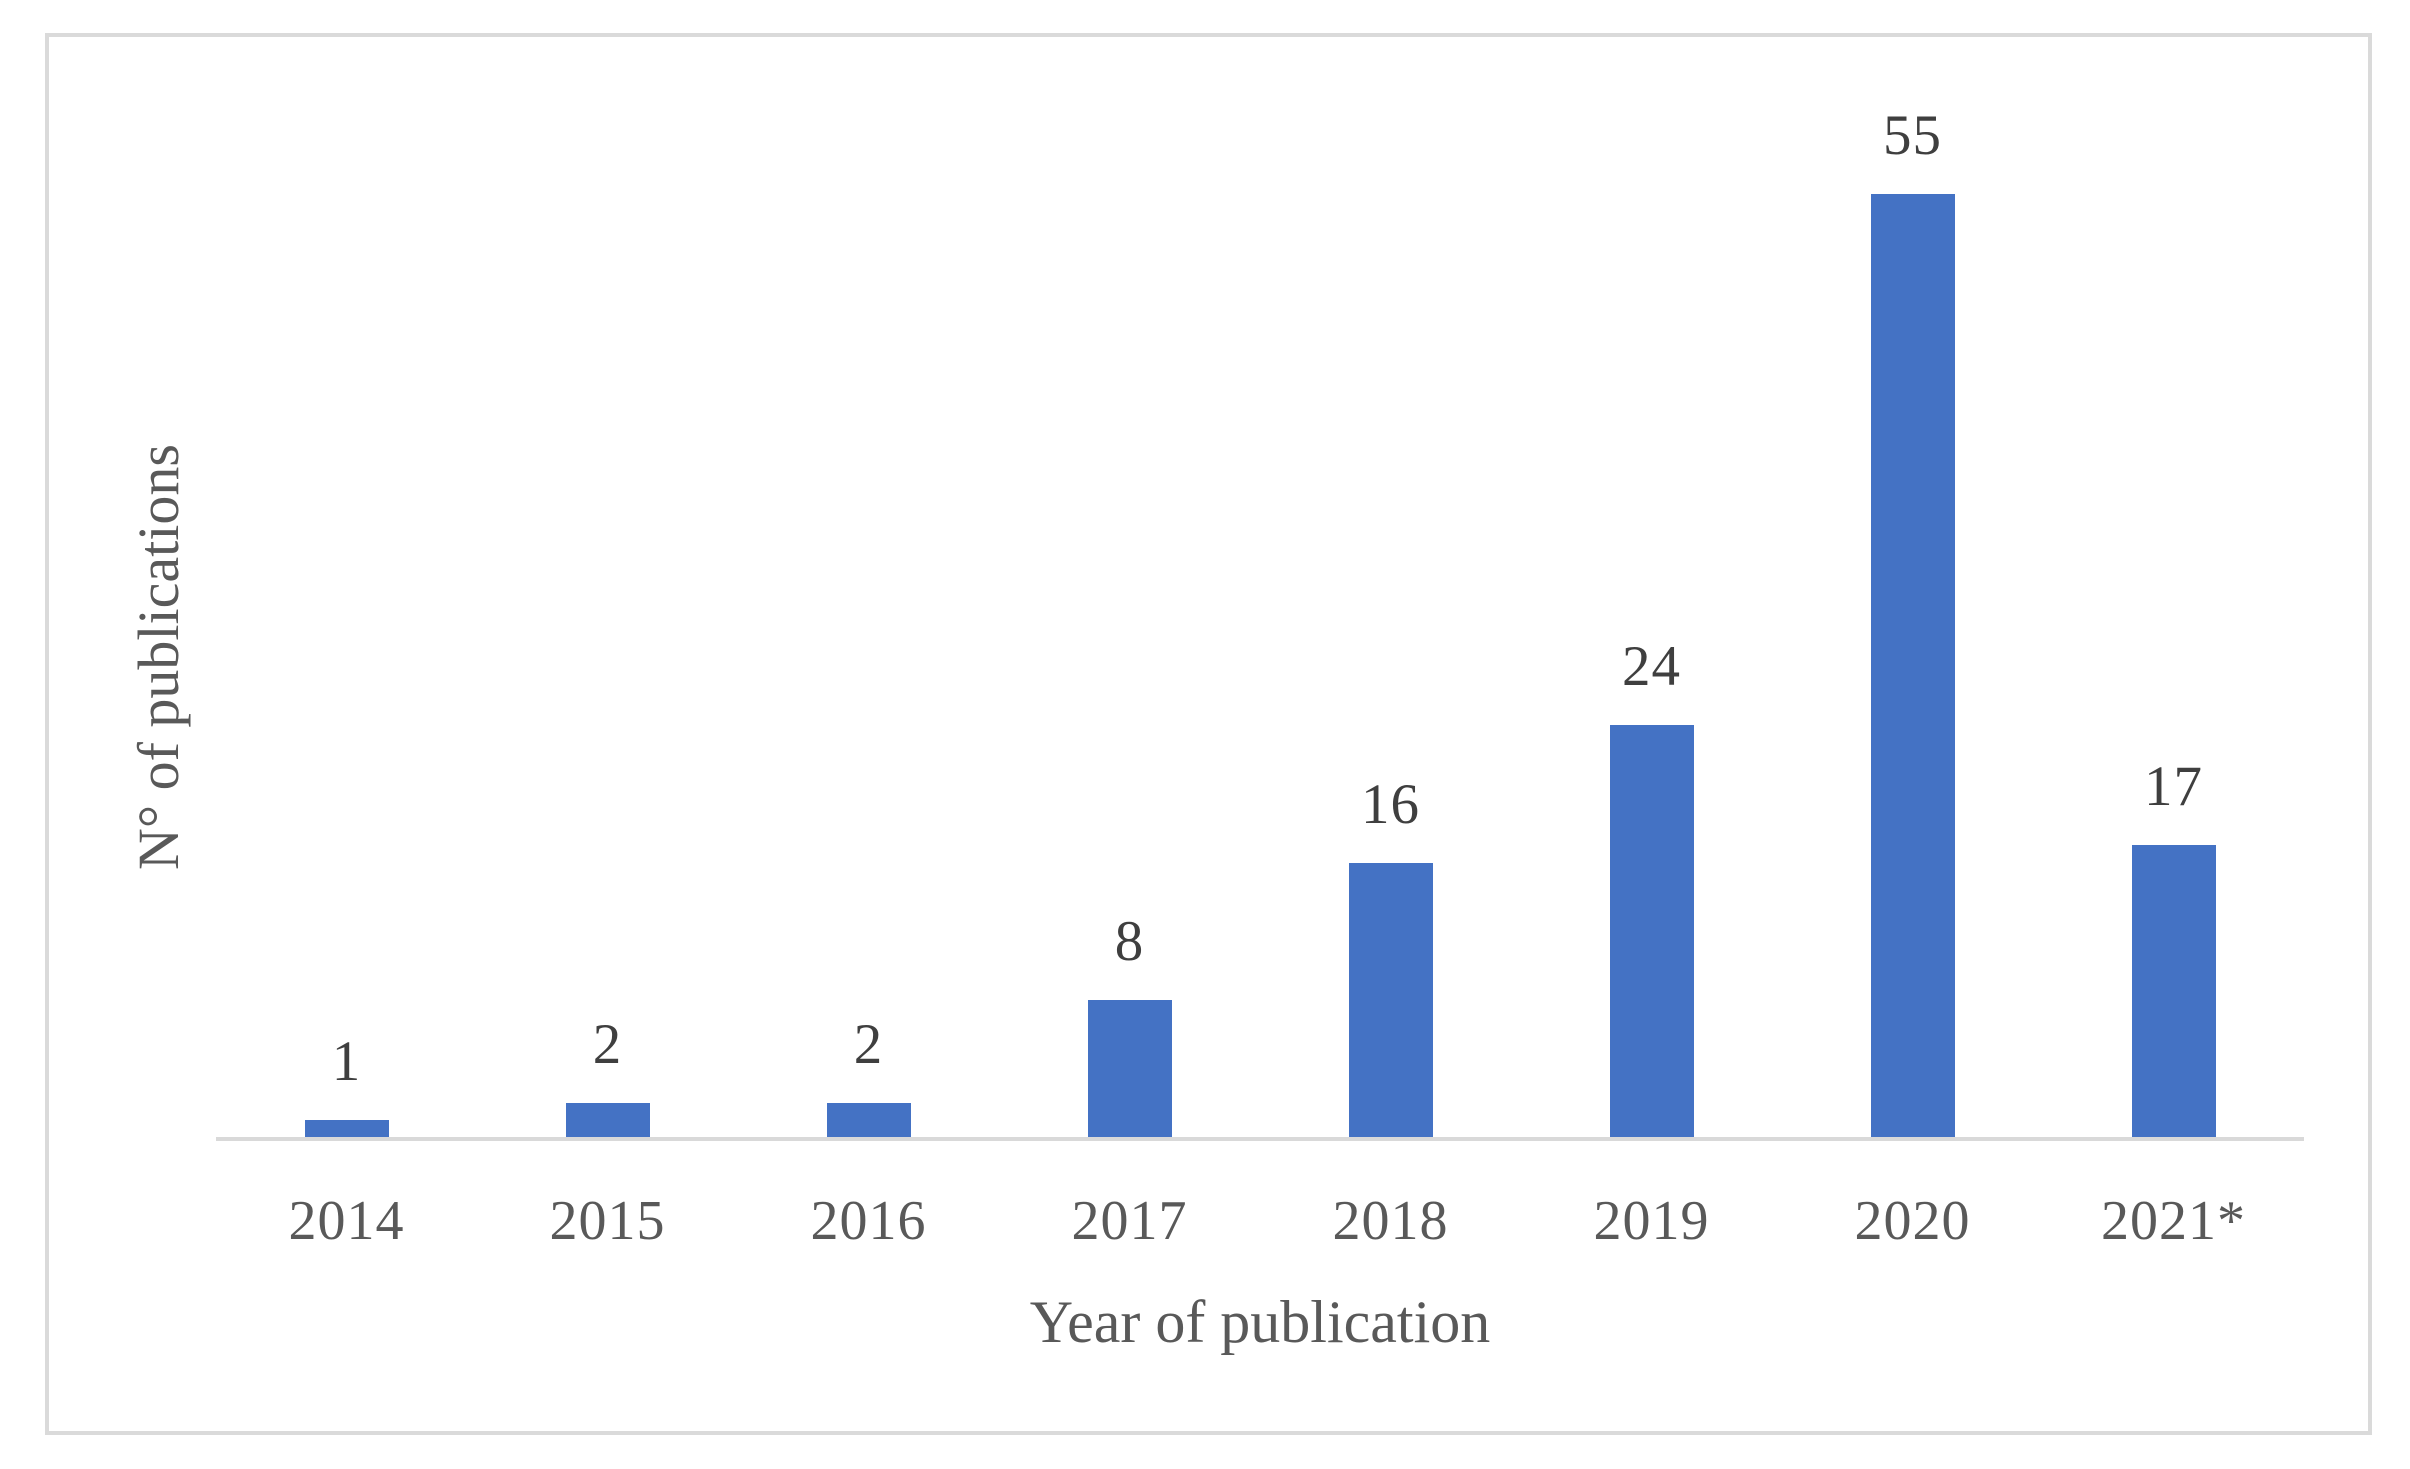 The width and height of the screenshot is (2410, 1469). Describe the element at coordinates (1651, 587) in the screenshot. I see `bar-group: 24` at that location.